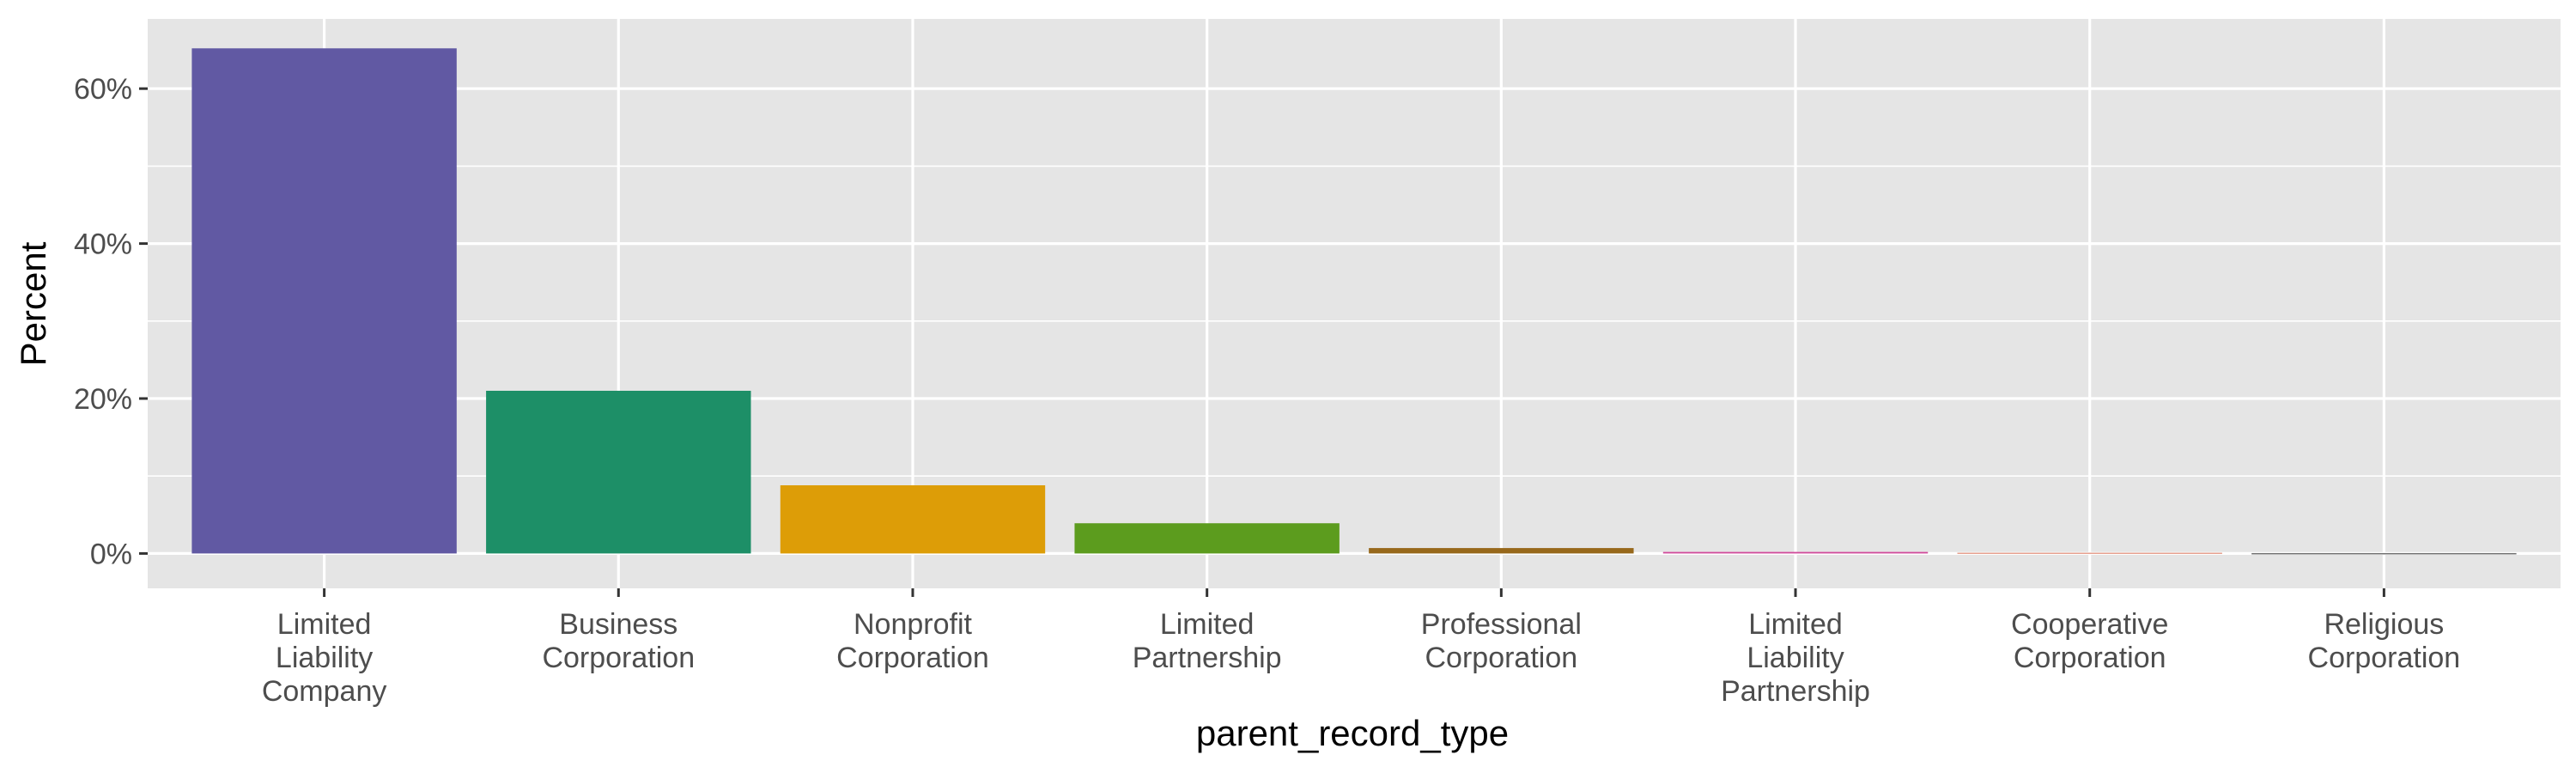 Image resolution: width=2576 pixels, height=773 pixels. I want to click on y-tick-label: 20%, so click(103, 399).